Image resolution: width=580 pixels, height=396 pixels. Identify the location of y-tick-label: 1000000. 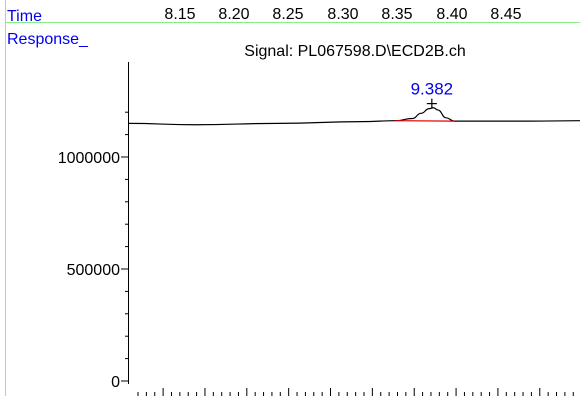
(89, 158).